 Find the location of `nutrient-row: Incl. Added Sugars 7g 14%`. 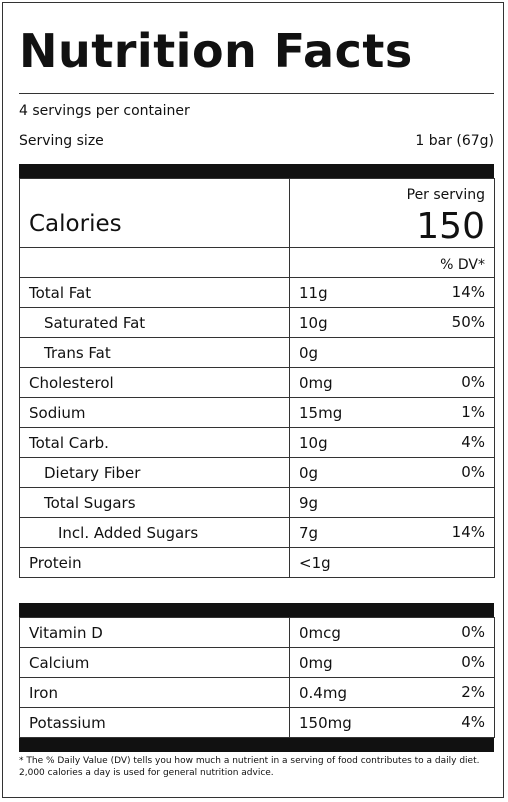

nutrient-row: Incl. Added Sugars 7g 14% is located at coordinates (257, 532).